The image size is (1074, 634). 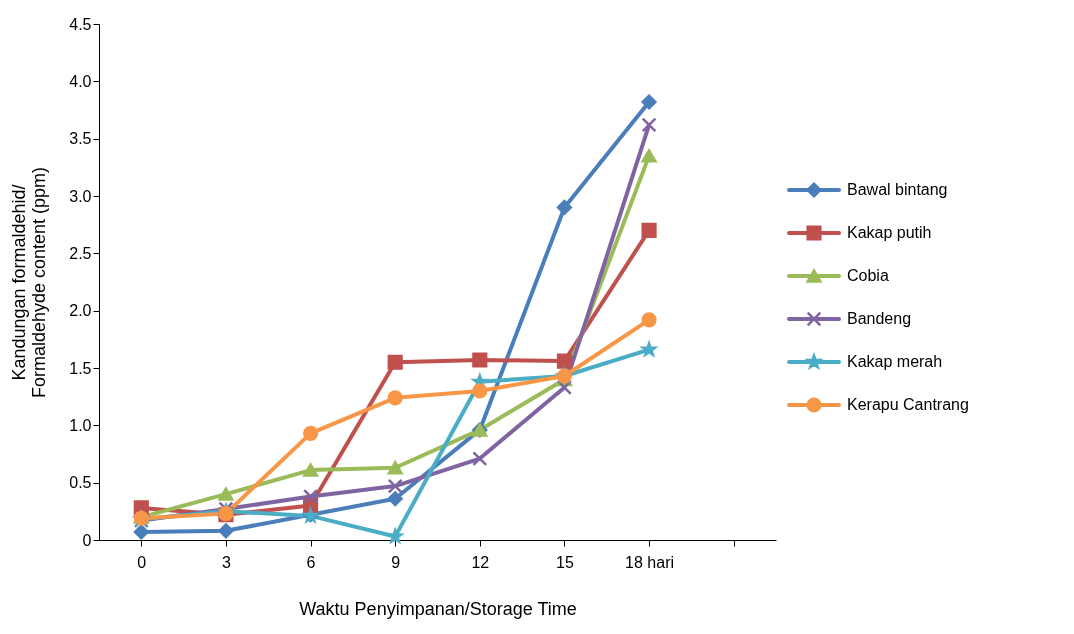 I want to click on legend-label: Bawal bintang, so click(x=897, y=189).